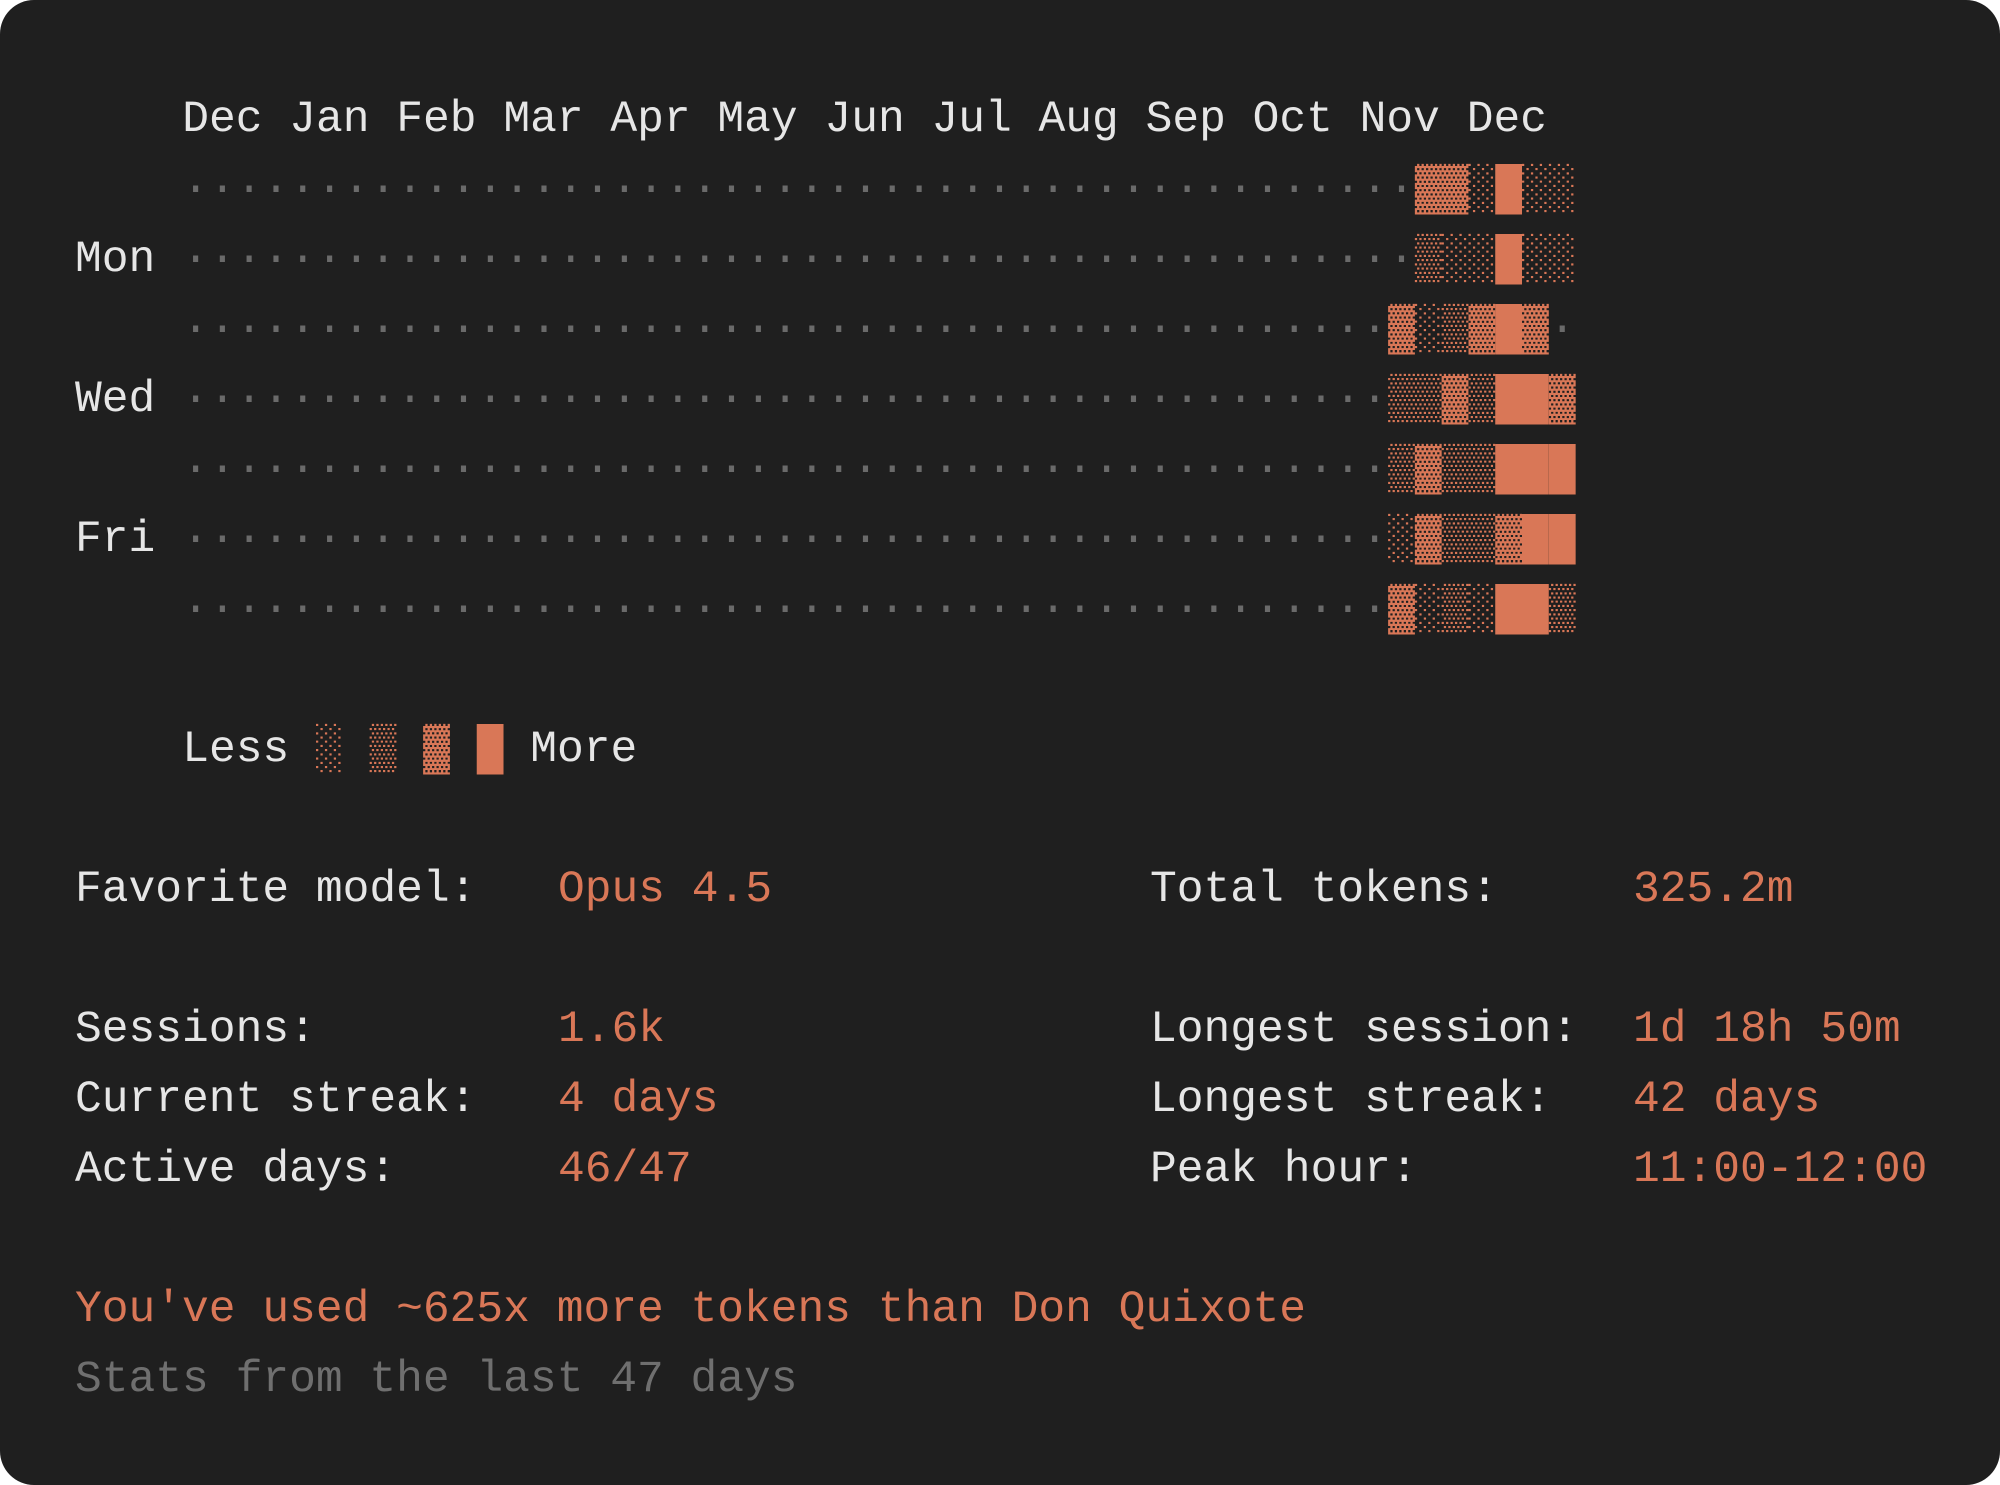  What do you see at coordinates (1727, 1100) in the screenshot?
I see `longest-streak-value: 42 days` at bounding box center [1727, 1100].